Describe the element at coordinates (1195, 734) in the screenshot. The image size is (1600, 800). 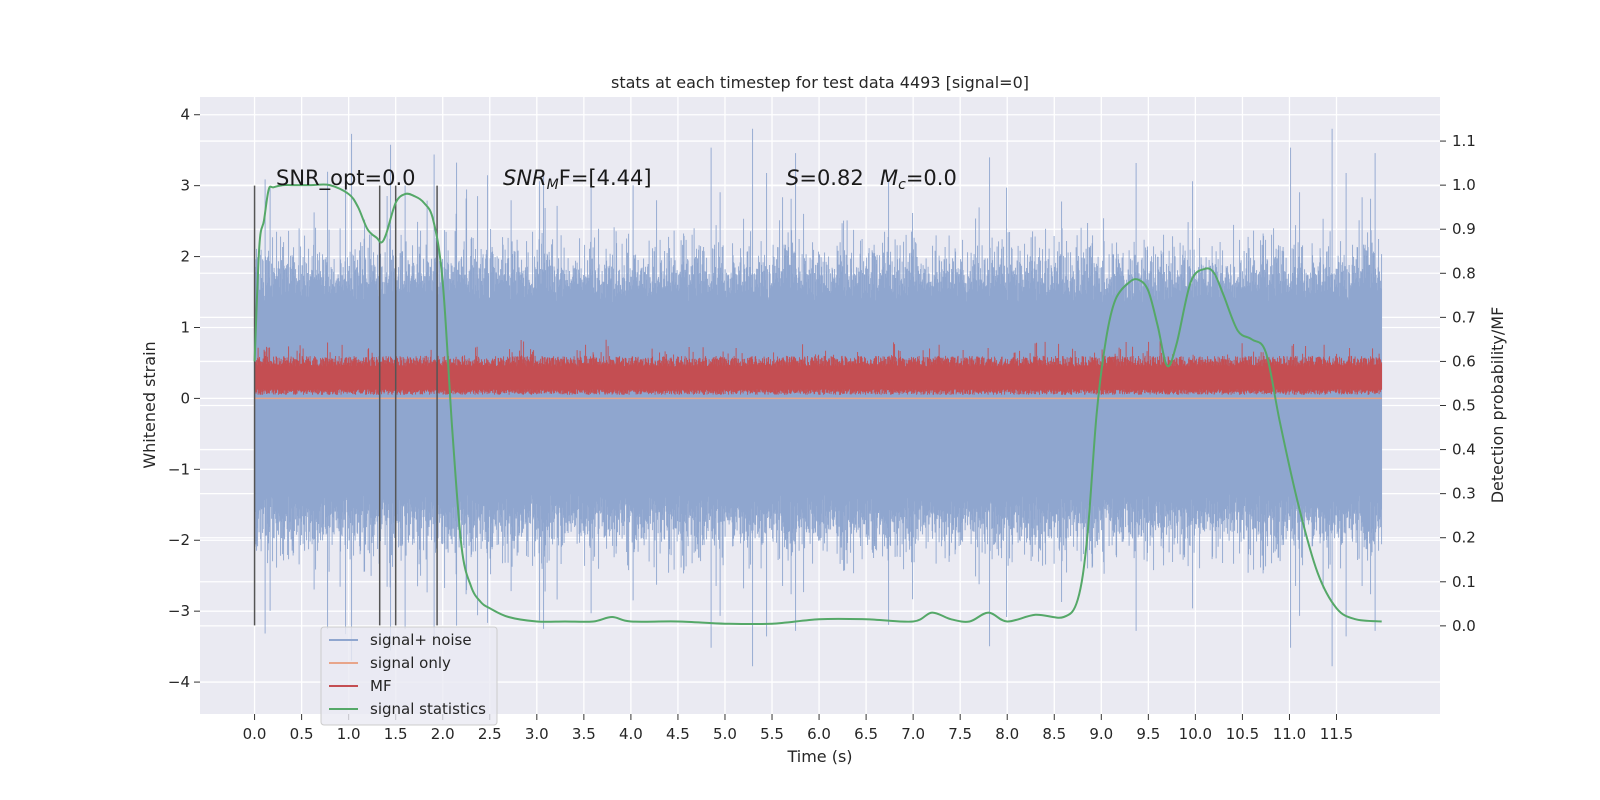
I see `x-tick-label: 10.0` at that location.